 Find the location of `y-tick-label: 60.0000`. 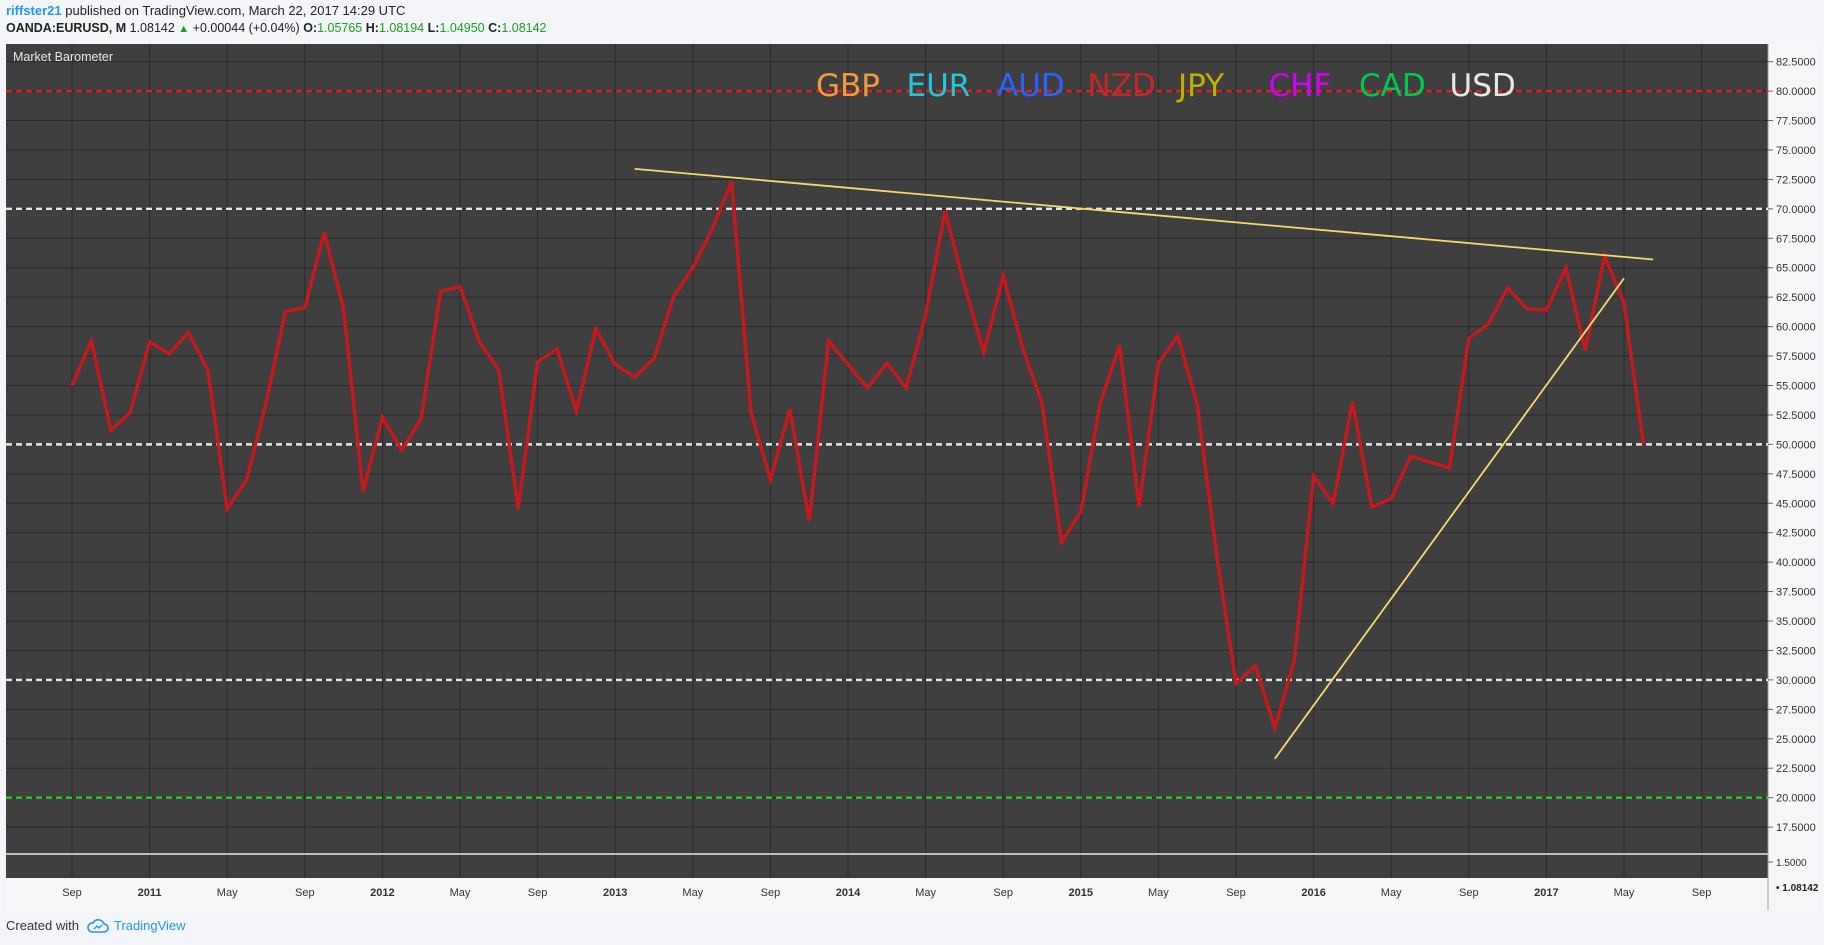

y-tick-label: 60.0000 is located at coordinates (1796, 328).